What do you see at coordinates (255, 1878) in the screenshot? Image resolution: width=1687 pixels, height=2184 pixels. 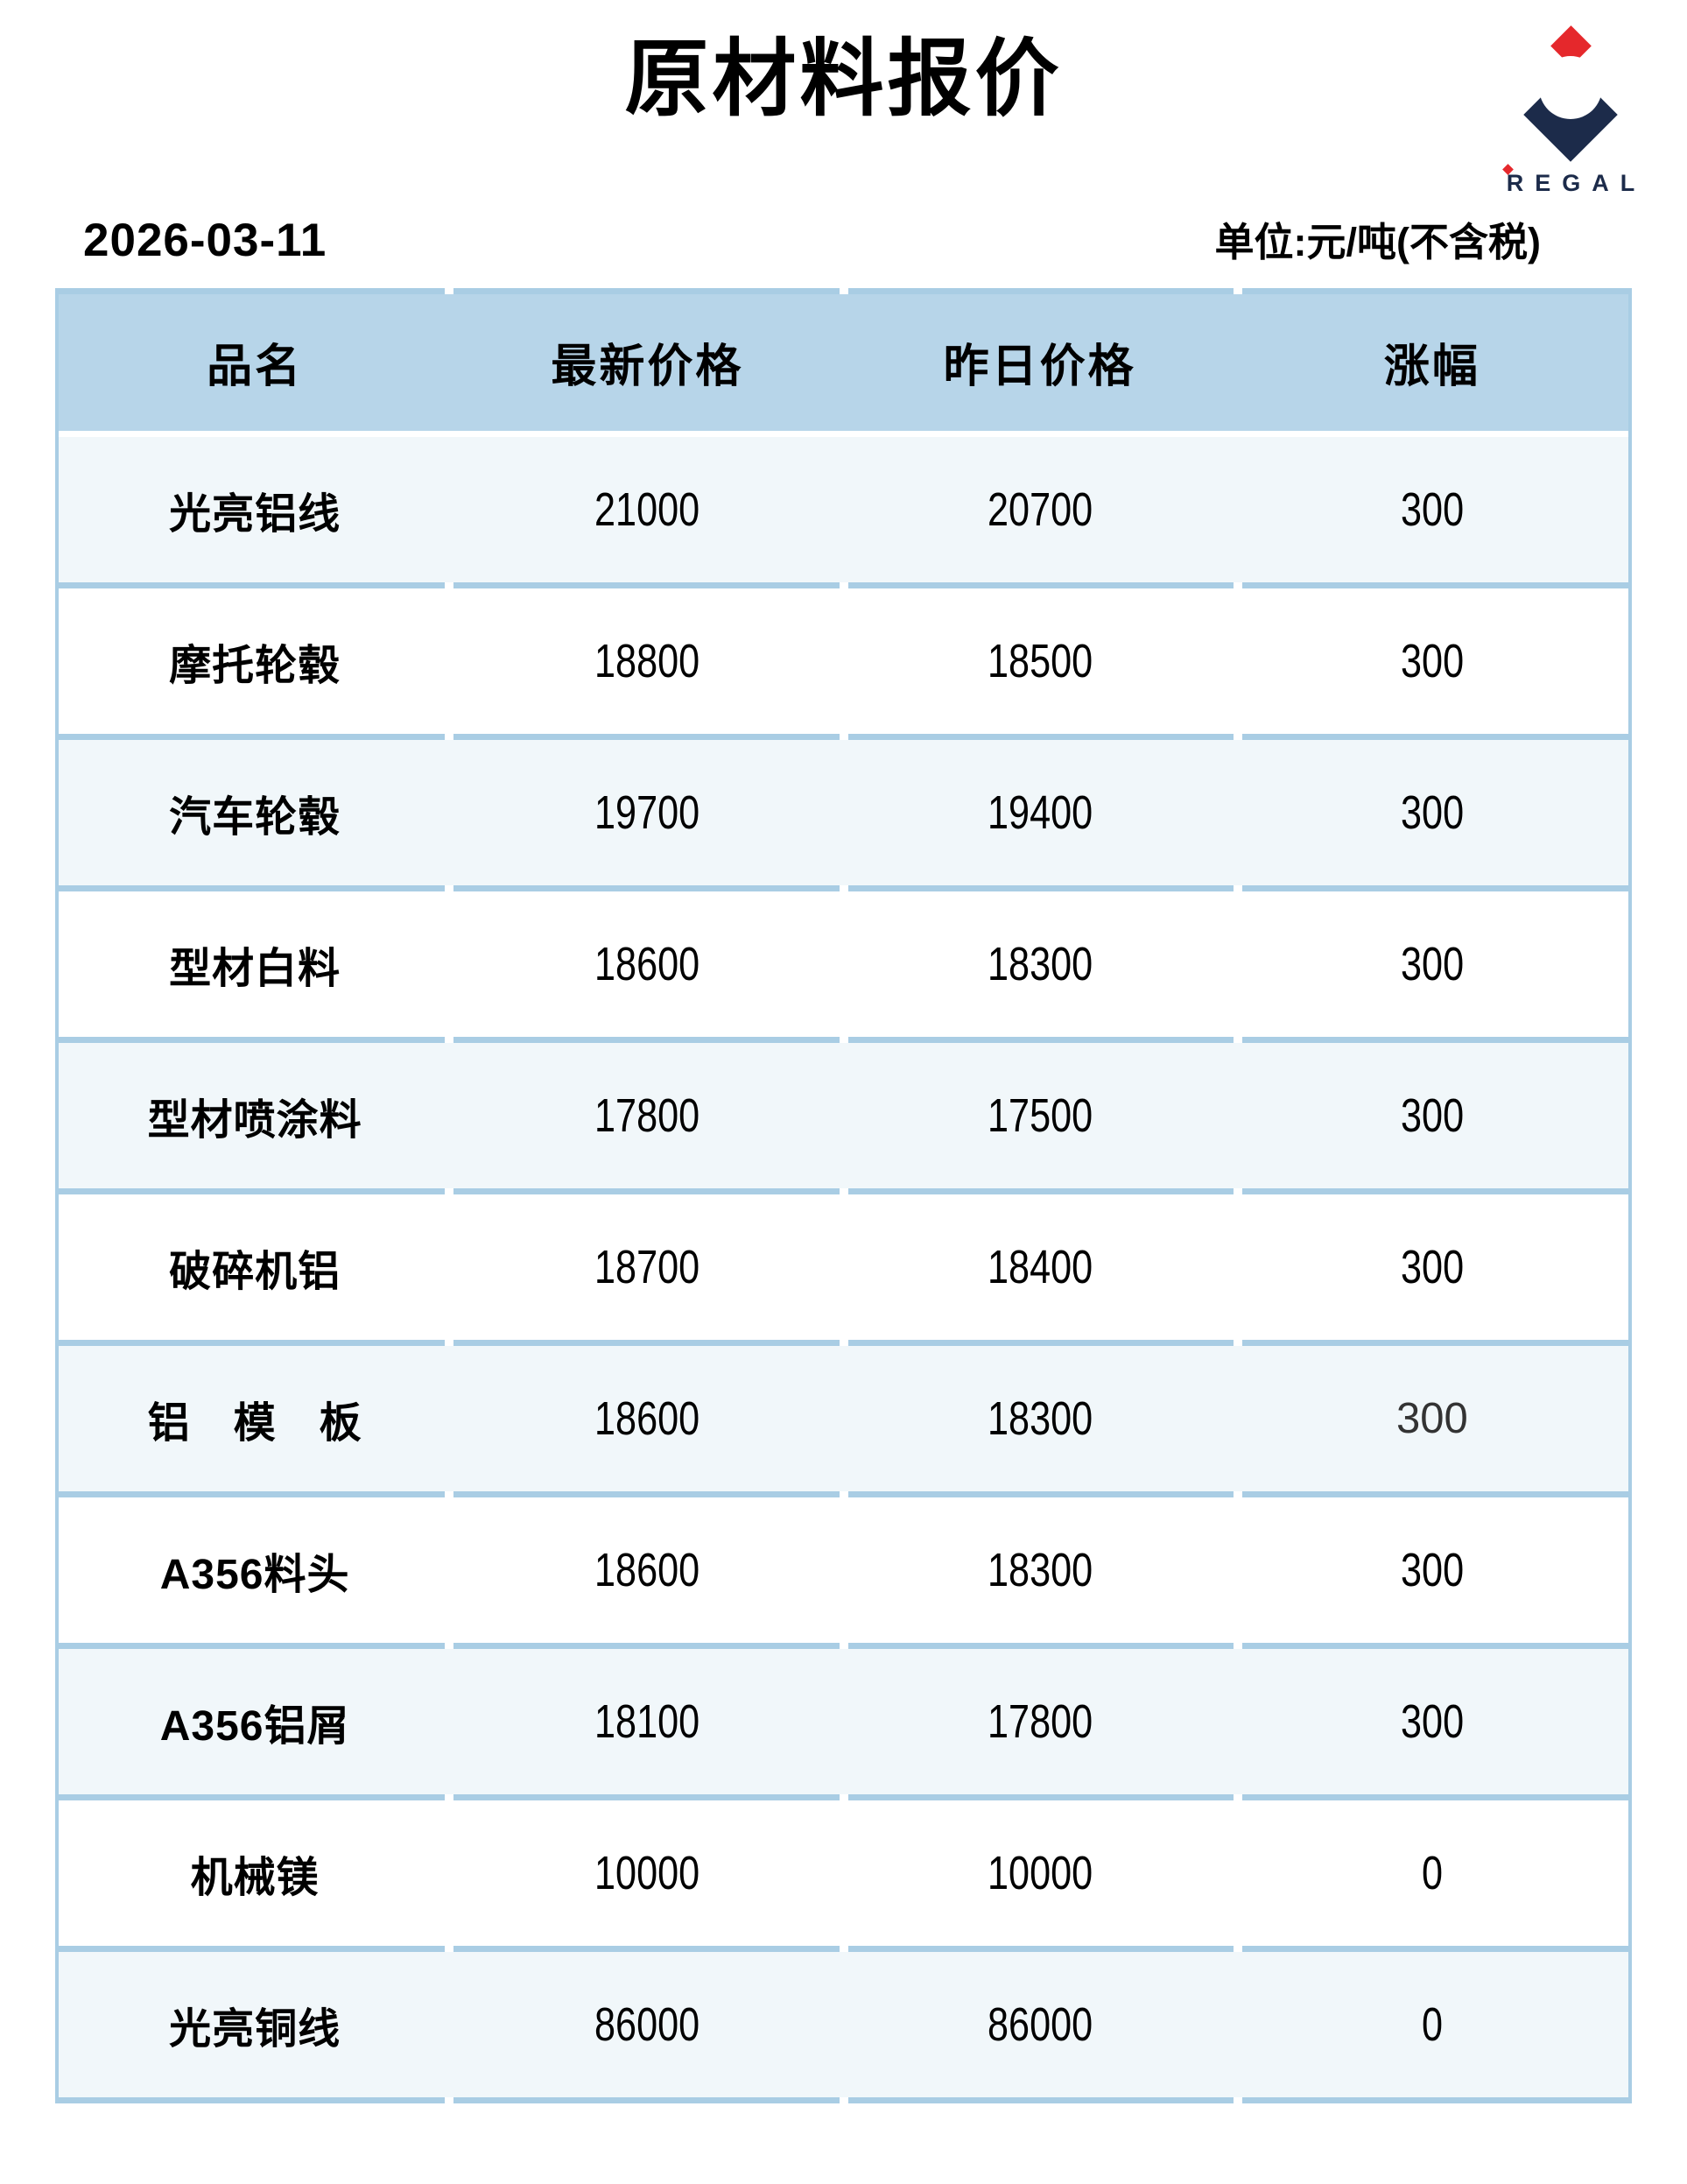 I see `cell-product-name: 机械镁` at bounding box center [255, 1878].